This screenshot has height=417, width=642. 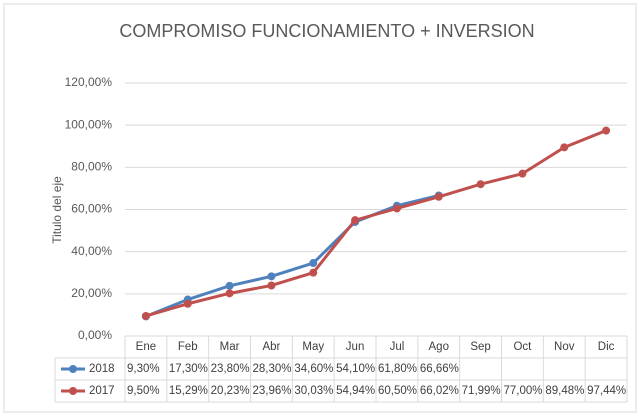 I want to click on chart-title: COMPROMISO FUNCIONAMIENTO + INVERSION, so click(x=326, y=31).